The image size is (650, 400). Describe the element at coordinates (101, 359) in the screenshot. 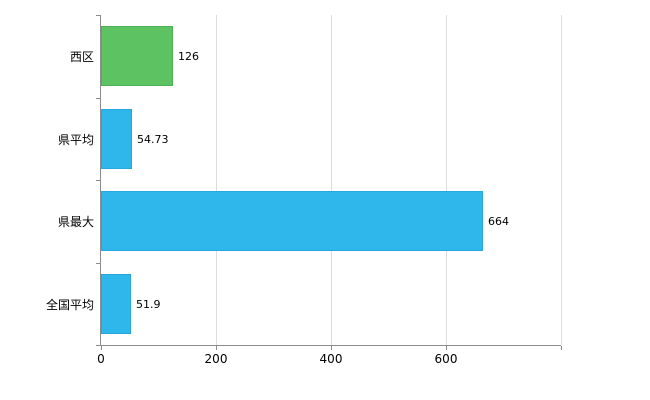

I see `x-axis-tick-label: 0` at that location.